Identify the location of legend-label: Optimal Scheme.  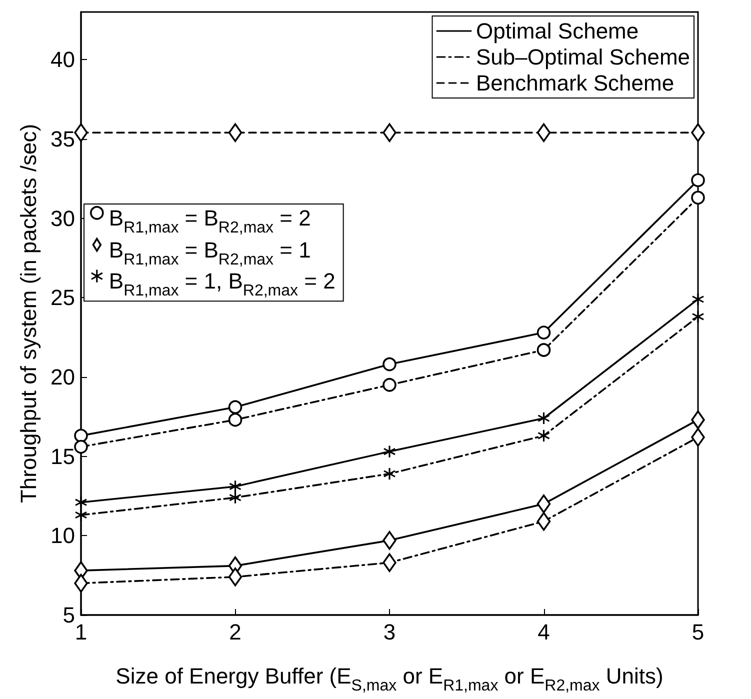
(557, 31).